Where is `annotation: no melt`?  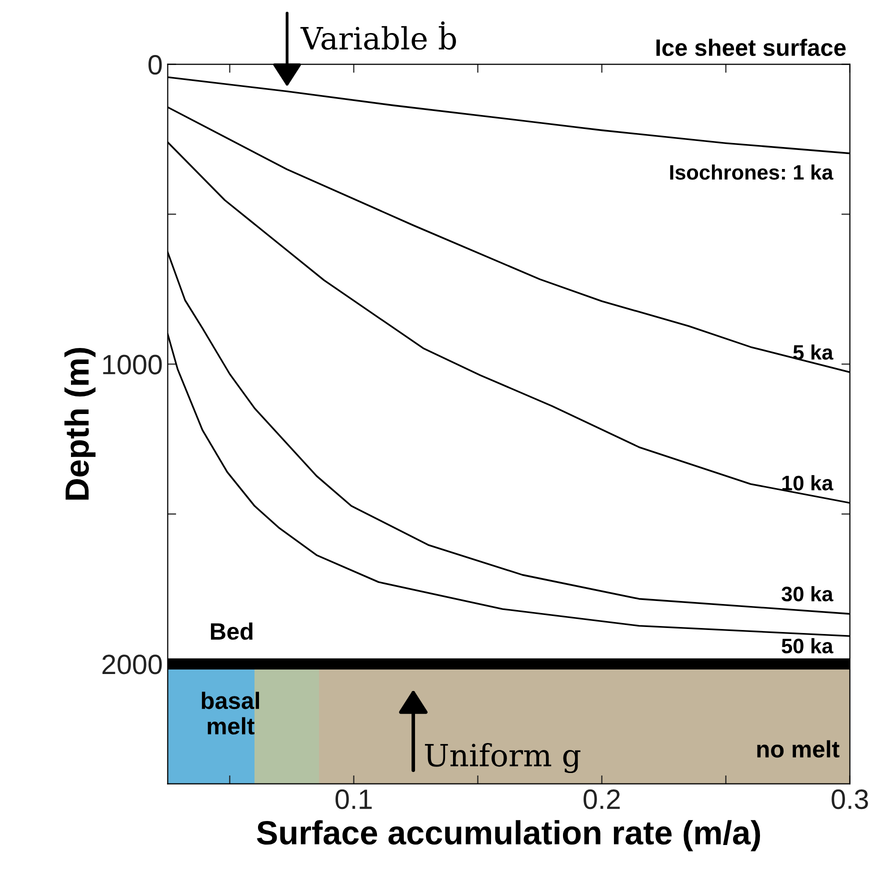
annotation: no melt is located at coordinates (798, 749).